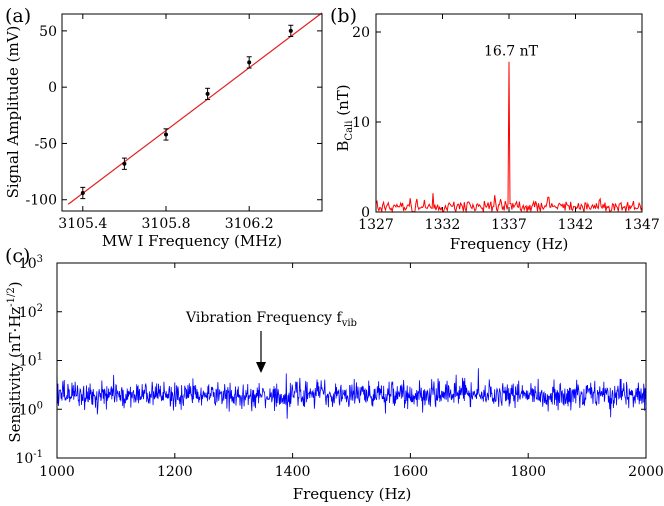  Describe the element at coordinates (361, 33) in the screenshot. I see `b-ytick-label: 20` at that location.